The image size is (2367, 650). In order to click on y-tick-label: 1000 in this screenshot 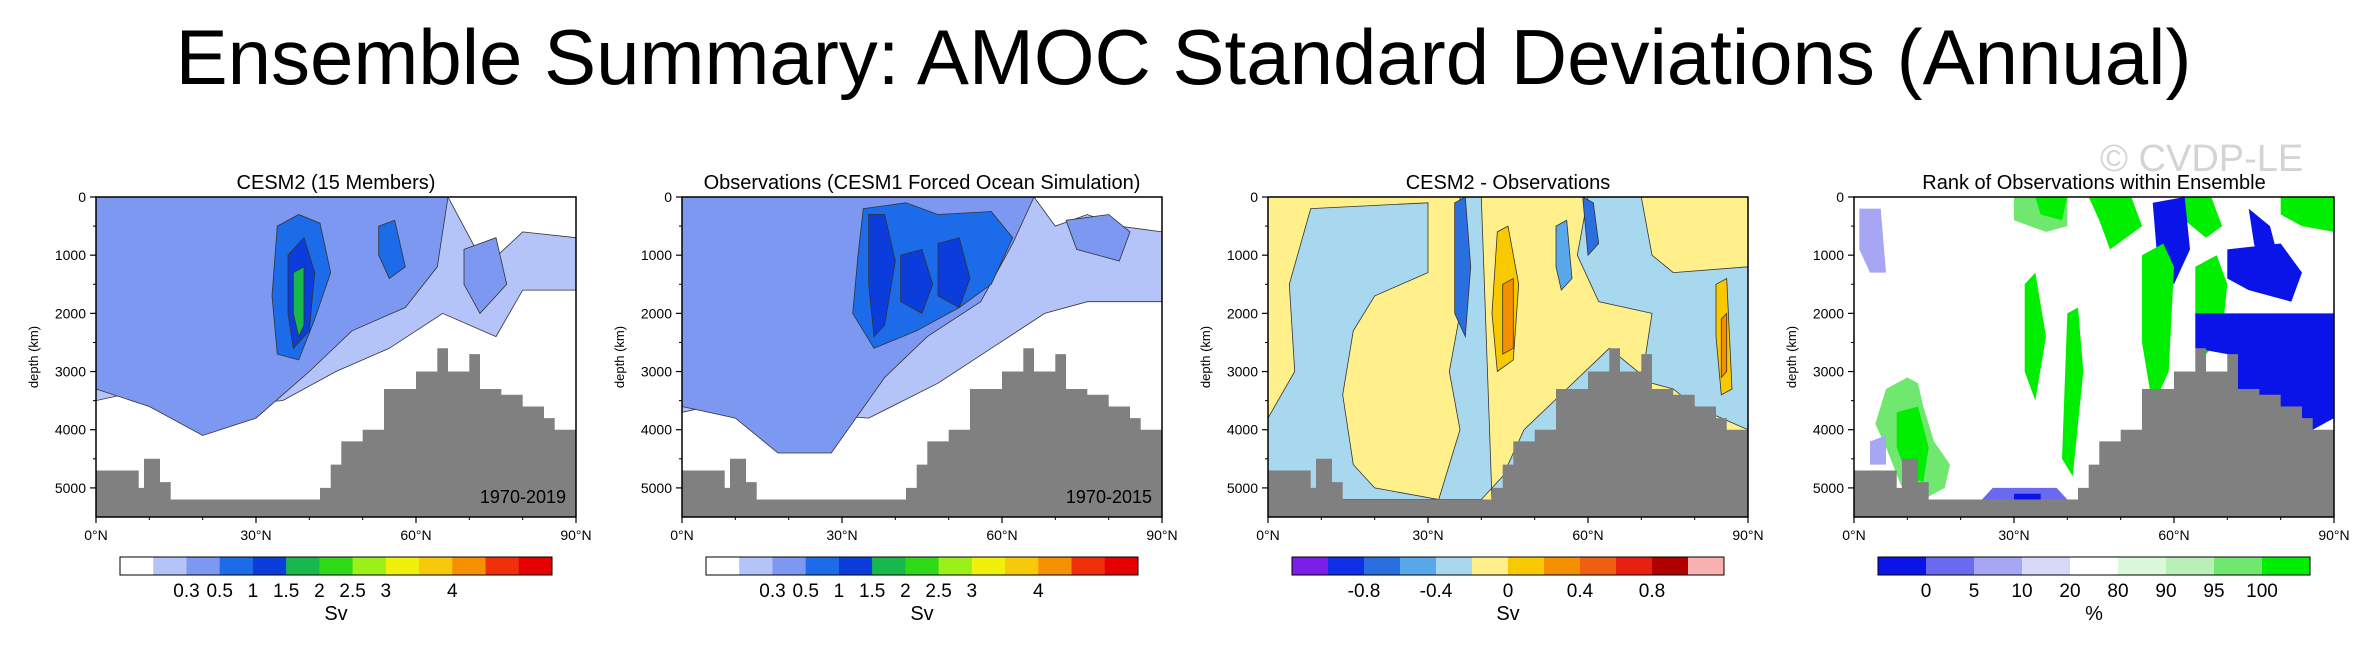, I will do `click(1828, 255)`.